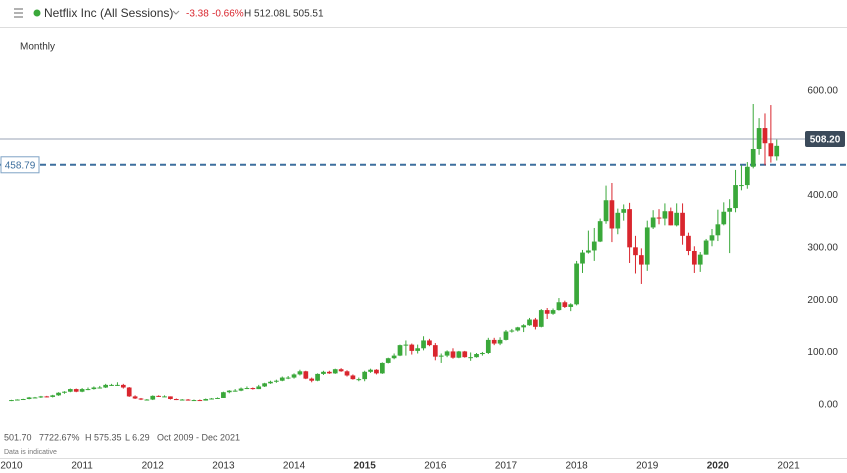  I want to click on x-tick-label: 2016, so click(435, 466).